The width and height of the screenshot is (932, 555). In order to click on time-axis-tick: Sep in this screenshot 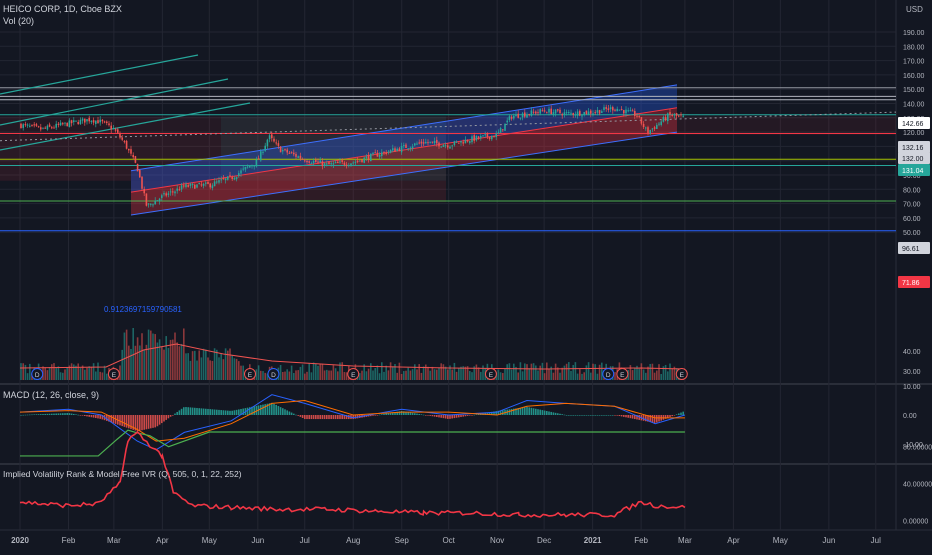, I will do `click(402, 540)`.